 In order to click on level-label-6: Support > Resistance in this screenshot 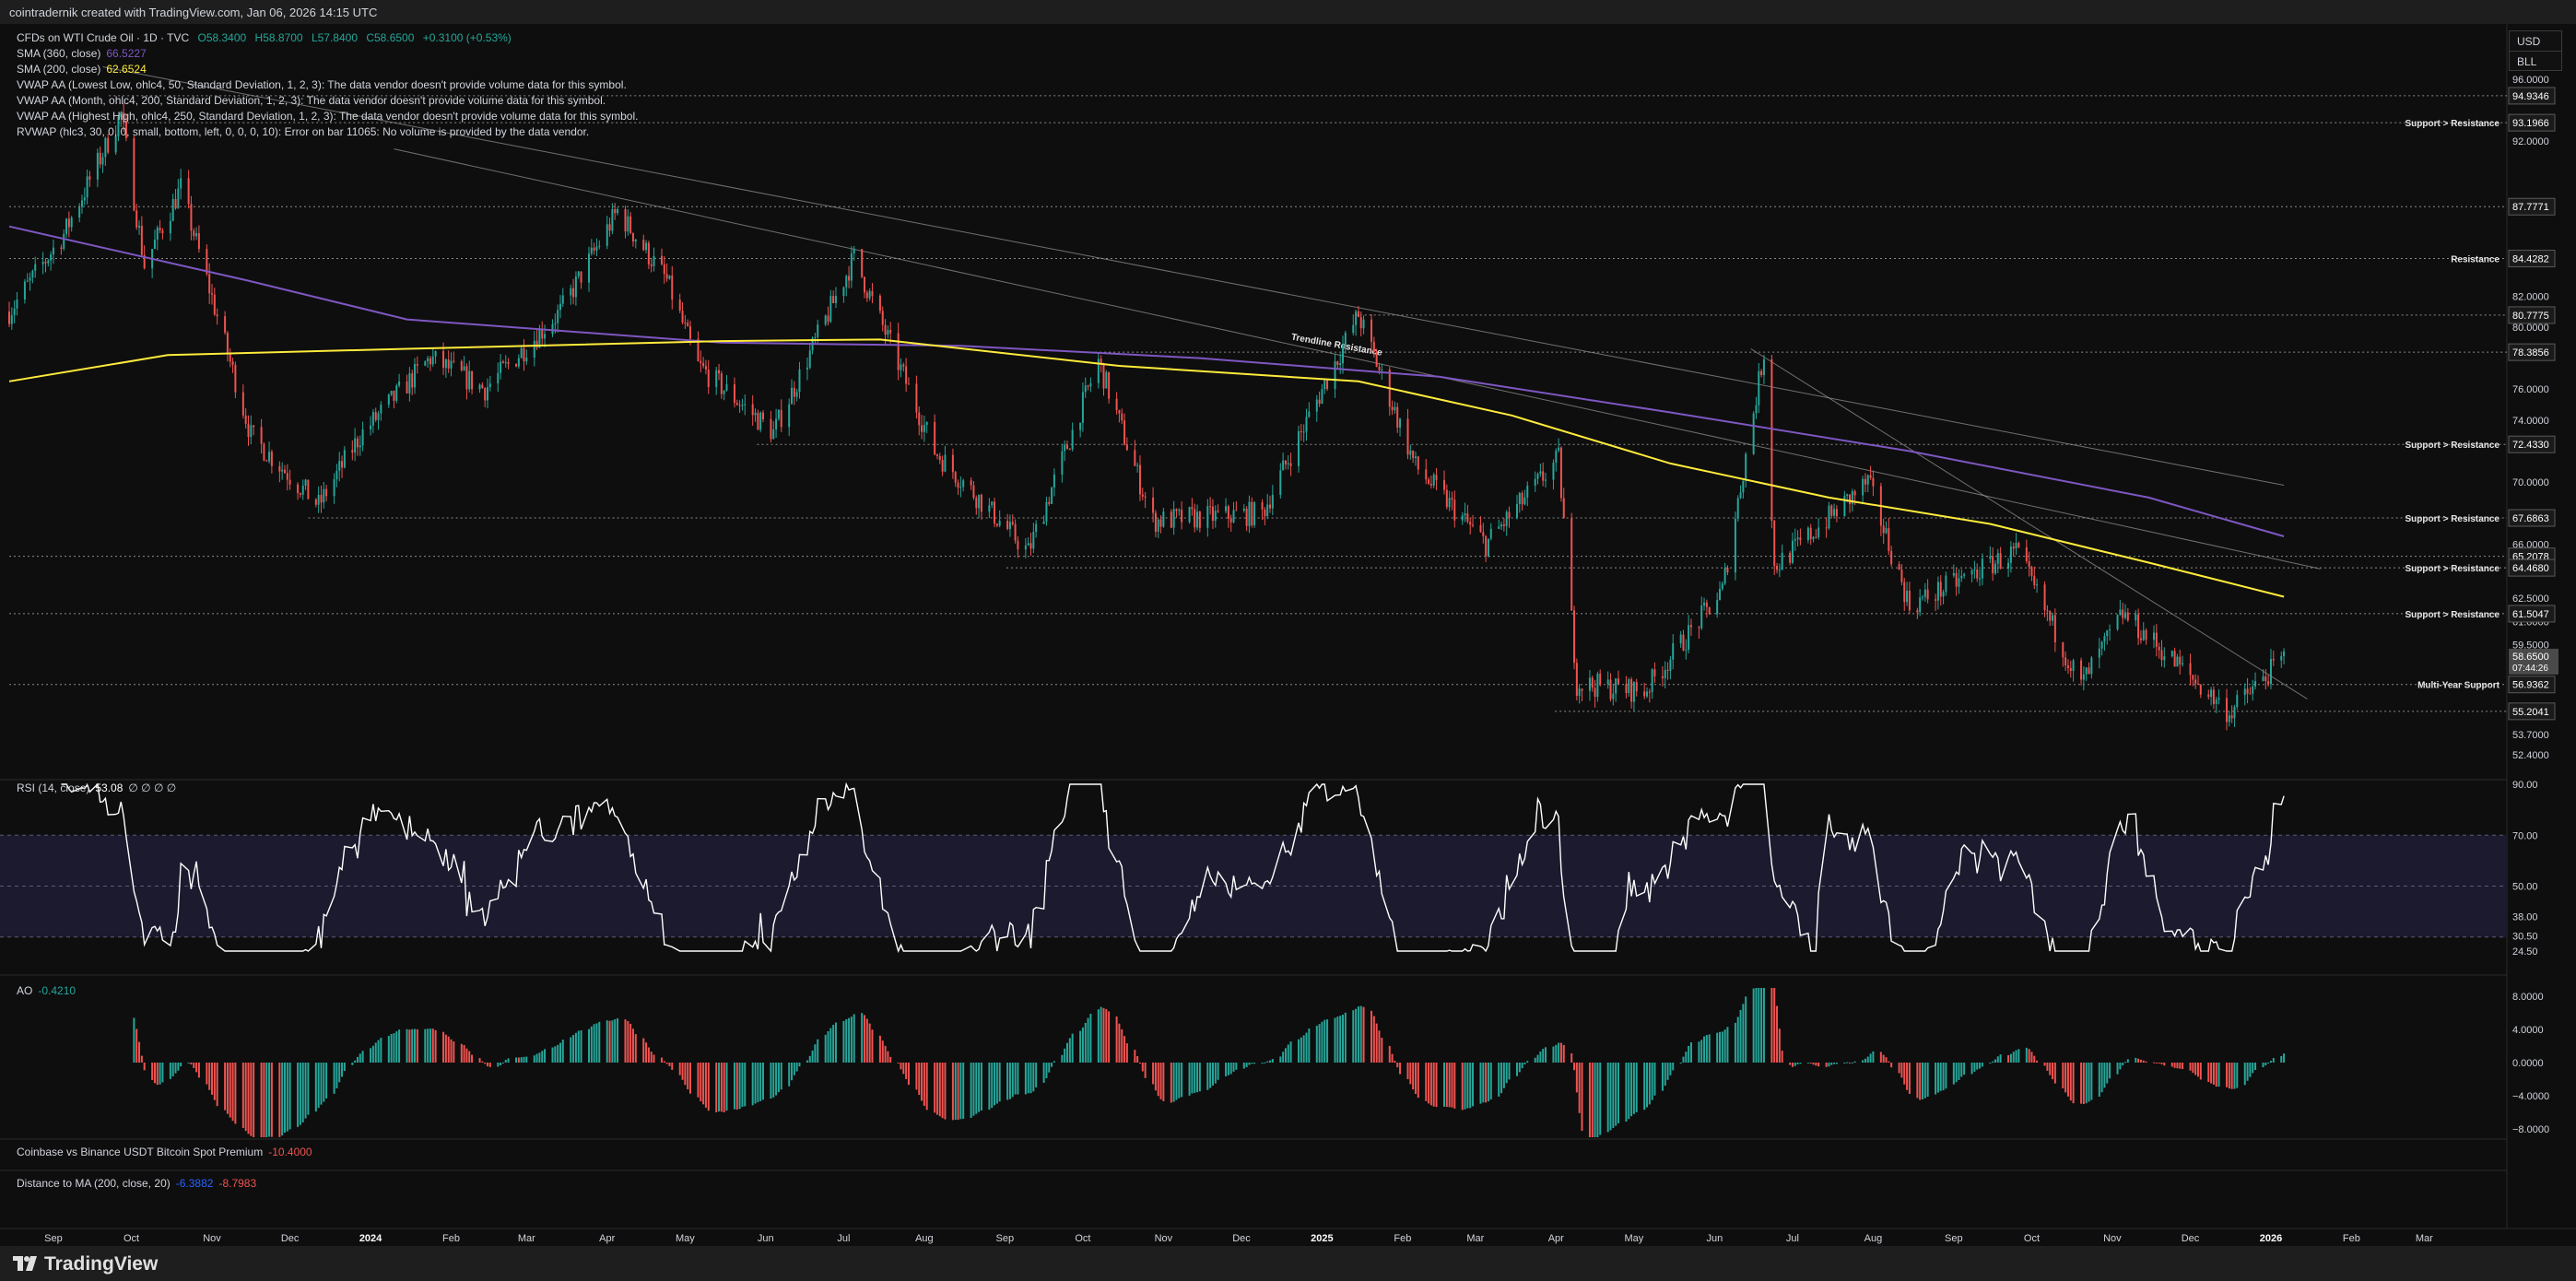, I will do `click(2453, 446)`.